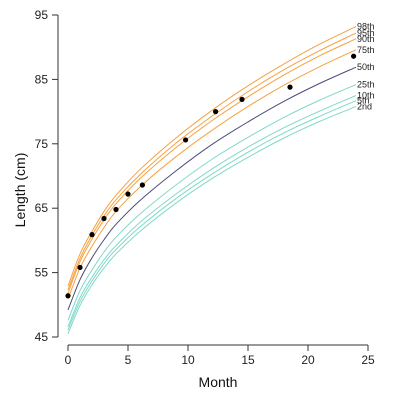 Image resolution: width=400 pixels, height=400 pixels. Describe the element at coordinates (42, 79) in the screenshot. I see `y-tick-label: 85` at that location.